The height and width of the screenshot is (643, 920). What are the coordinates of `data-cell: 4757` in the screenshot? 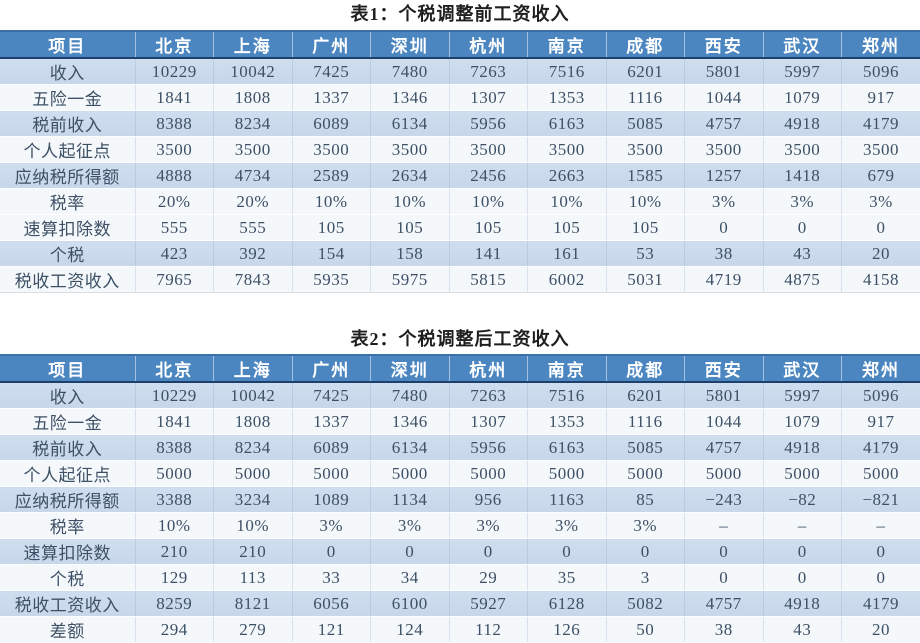 It's located at (724, 124).